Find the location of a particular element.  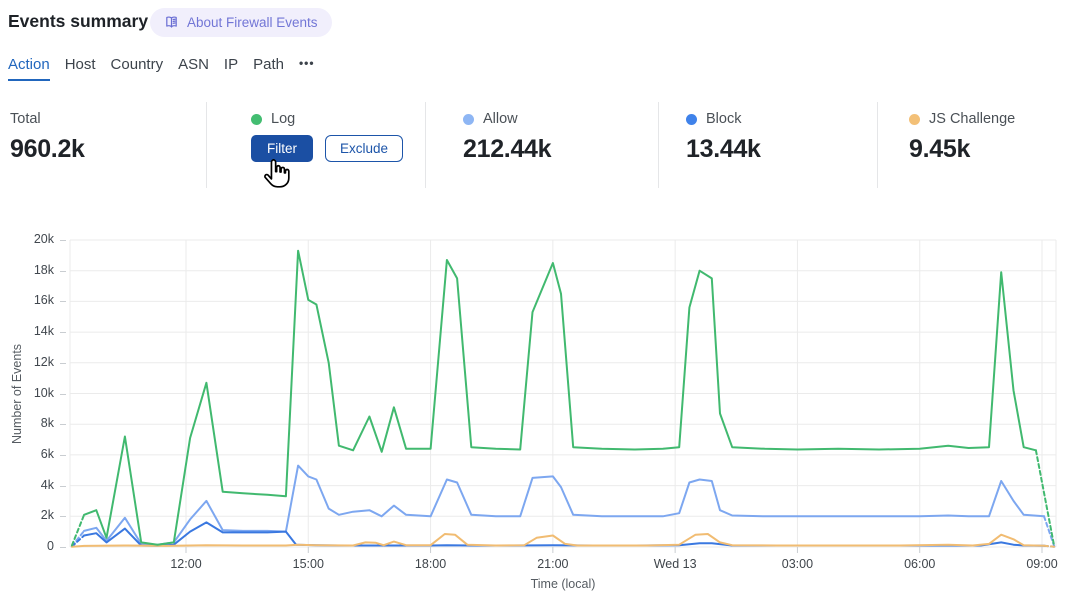

badge-label: About Firewall Events is located at coordinates (252, 22).